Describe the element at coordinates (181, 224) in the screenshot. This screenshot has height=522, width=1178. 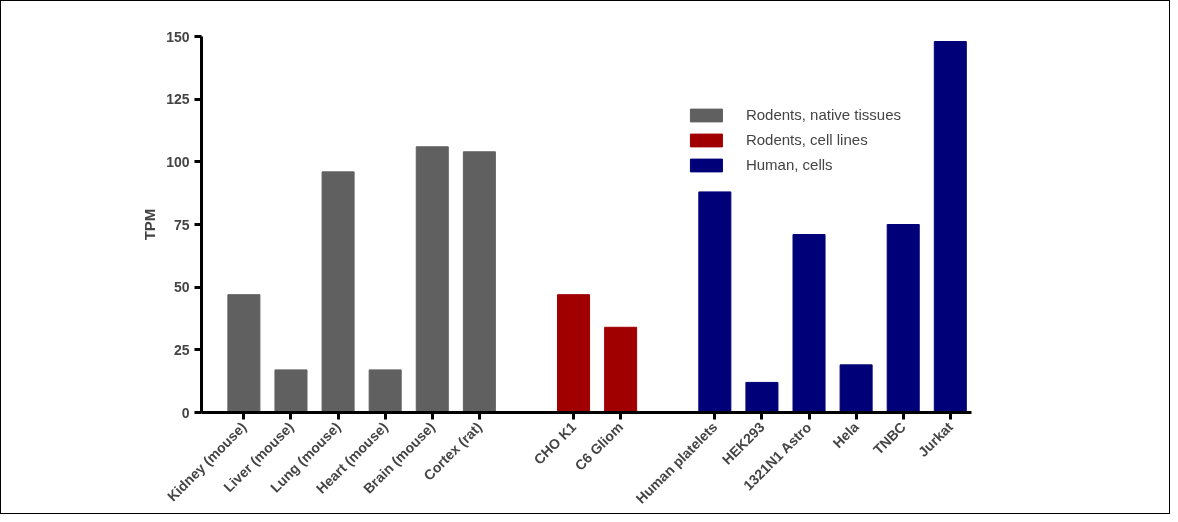
I see `y-tick-label: 75` at that location.